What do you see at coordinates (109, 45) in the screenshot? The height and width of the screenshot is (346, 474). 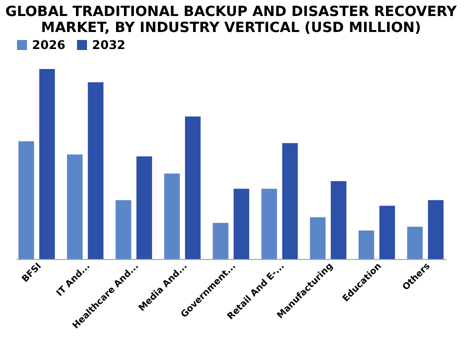 I see `legend-label: 2032` at bounding box center [109, 45].